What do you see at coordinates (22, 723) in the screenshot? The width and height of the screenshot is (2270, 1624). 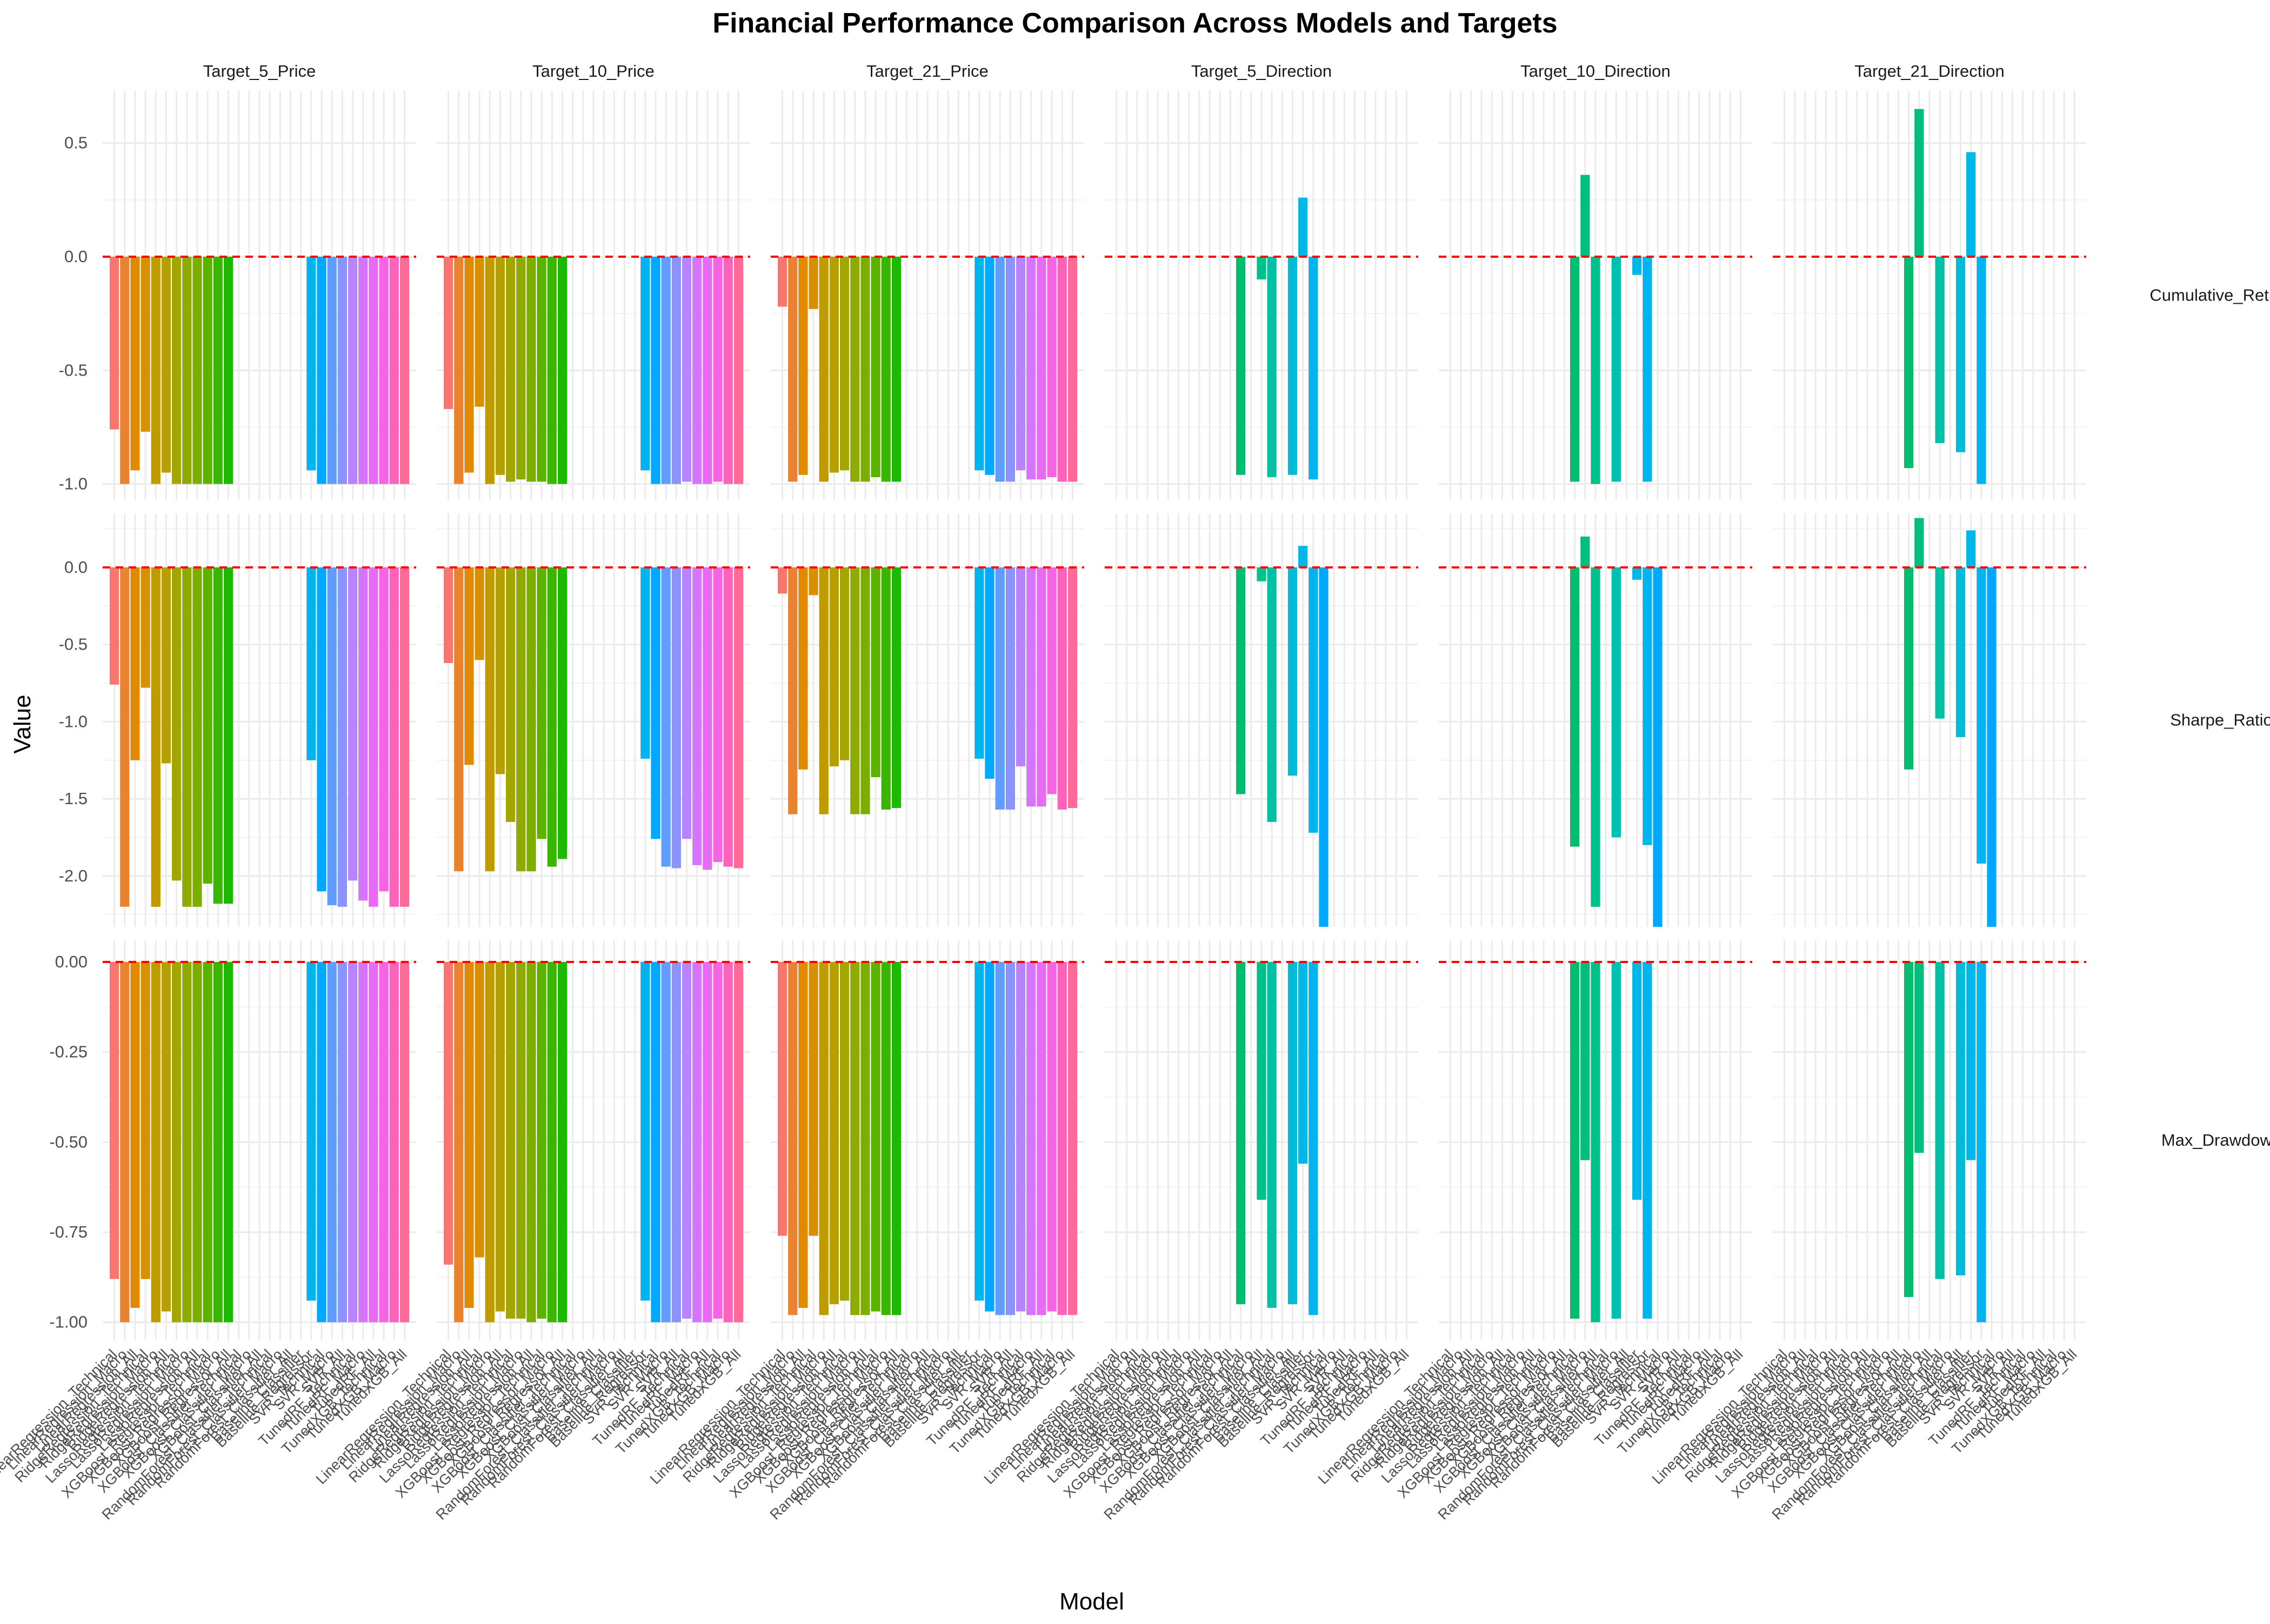 I see `y-axis-title: Value` at bounding box center [22, 723].